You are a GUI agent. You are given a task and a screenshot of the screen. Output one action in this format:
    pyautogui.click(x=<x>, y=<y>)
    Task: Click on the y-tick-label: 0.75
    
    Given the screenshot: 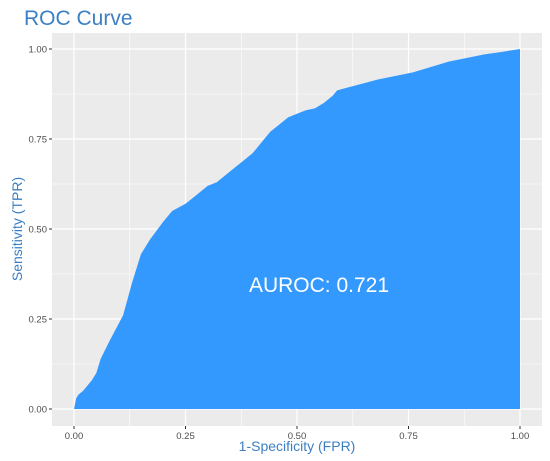 What is the action you would take?
    pyautogui.click(x=38, y=140)
    